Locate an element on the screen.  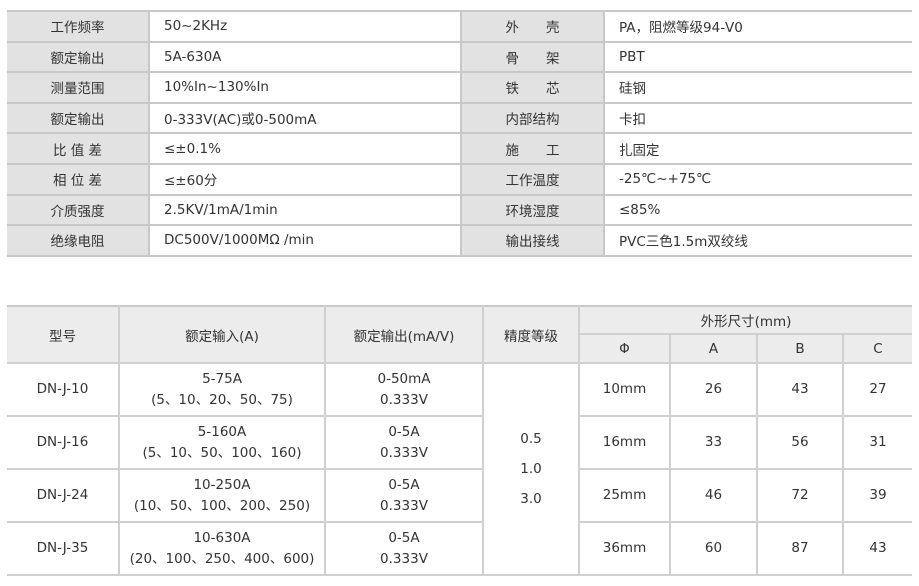
accuracy-value: 1.0 is located at coordinates (531, 469).